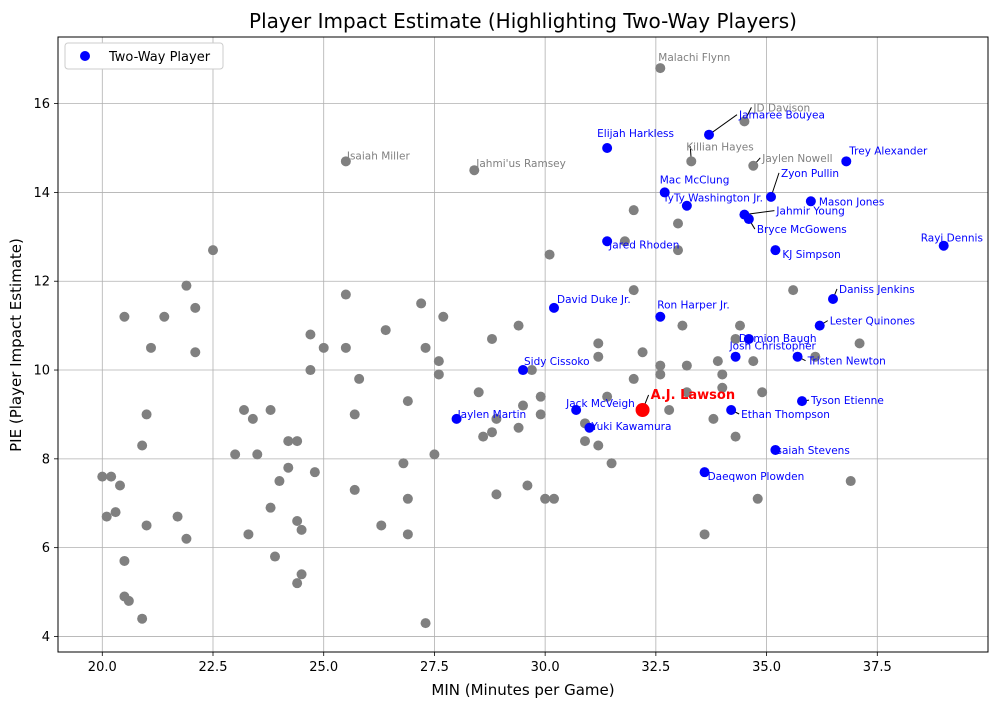  Describe the element at coordinates (781, 116) in the screenshot. I see `point-label: Jamaree Bouyea` at that location.